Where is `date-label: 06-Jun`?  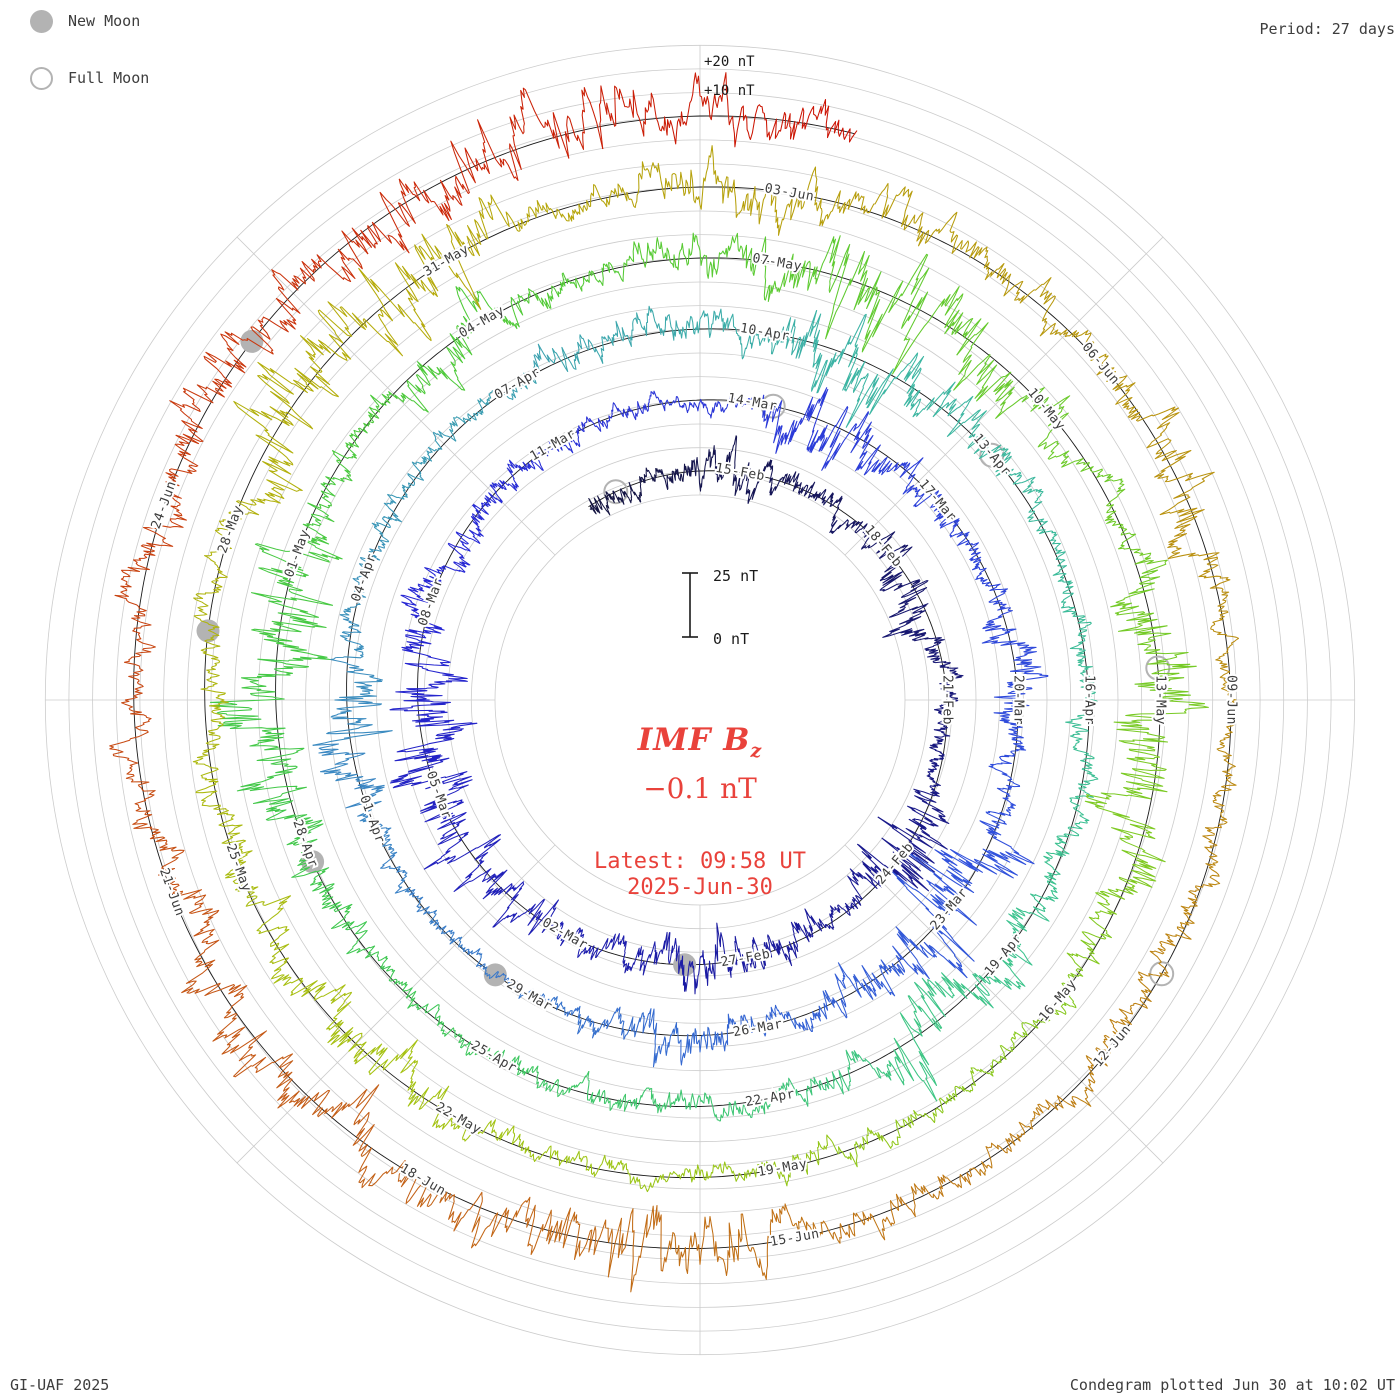 date-label: 06-Jun is located at coordinates (1101, 364).